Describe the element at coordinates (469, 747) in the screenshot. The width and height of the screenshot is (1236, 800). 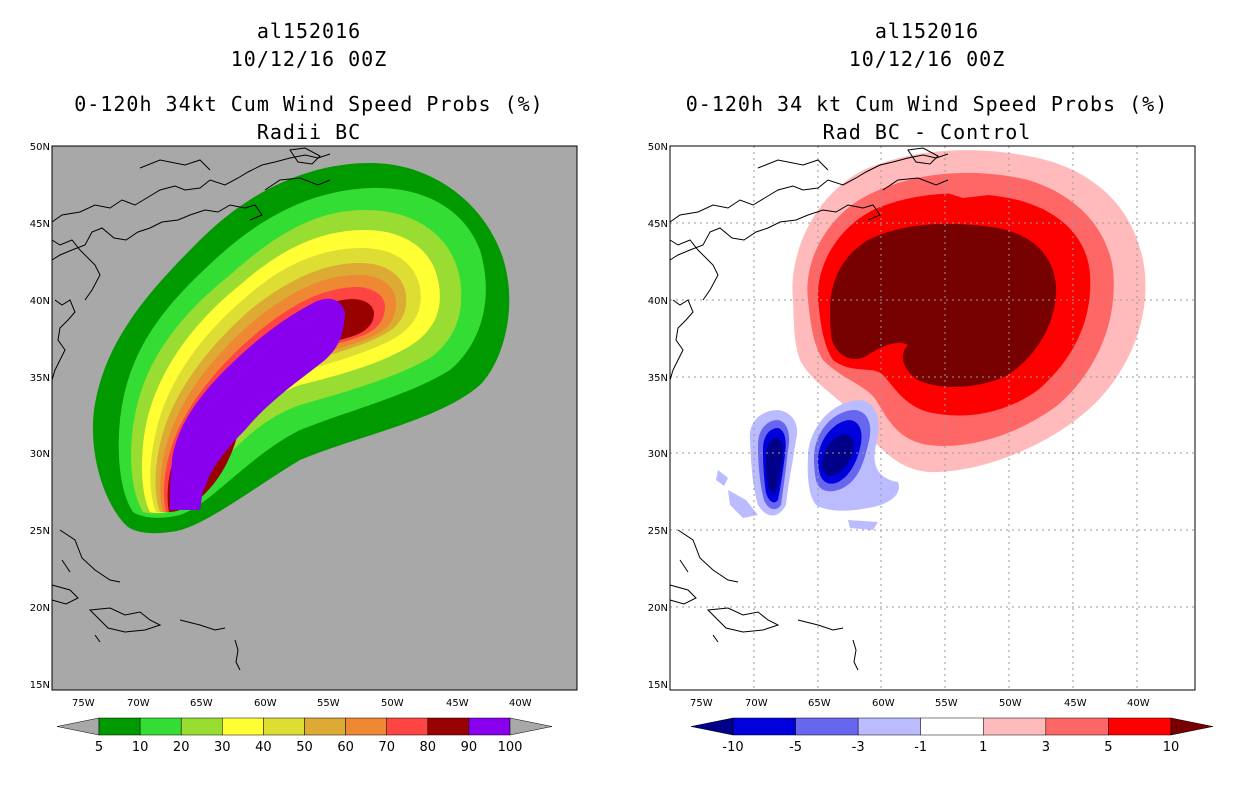
I see `colorbar-label: 90` at that location.